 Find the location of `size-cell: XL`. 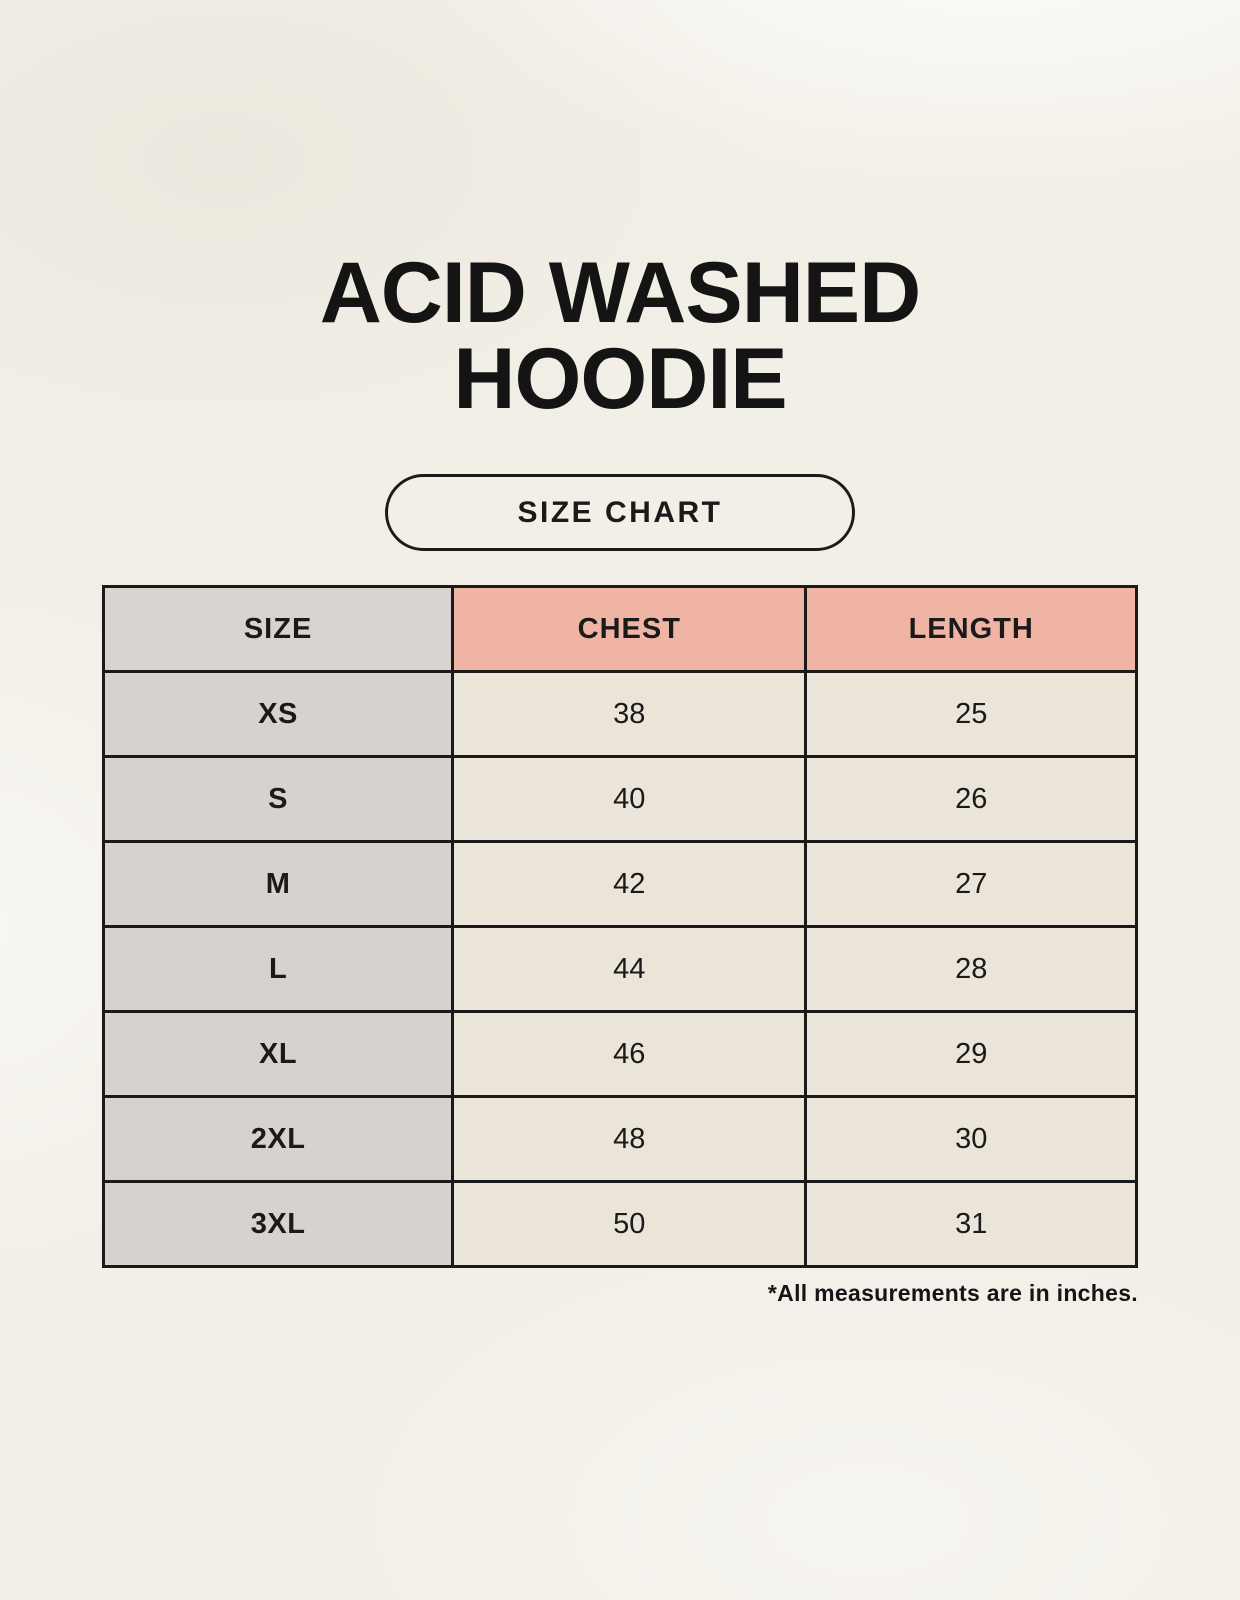

size-cell: XL is located at coordinates (278, 1054).